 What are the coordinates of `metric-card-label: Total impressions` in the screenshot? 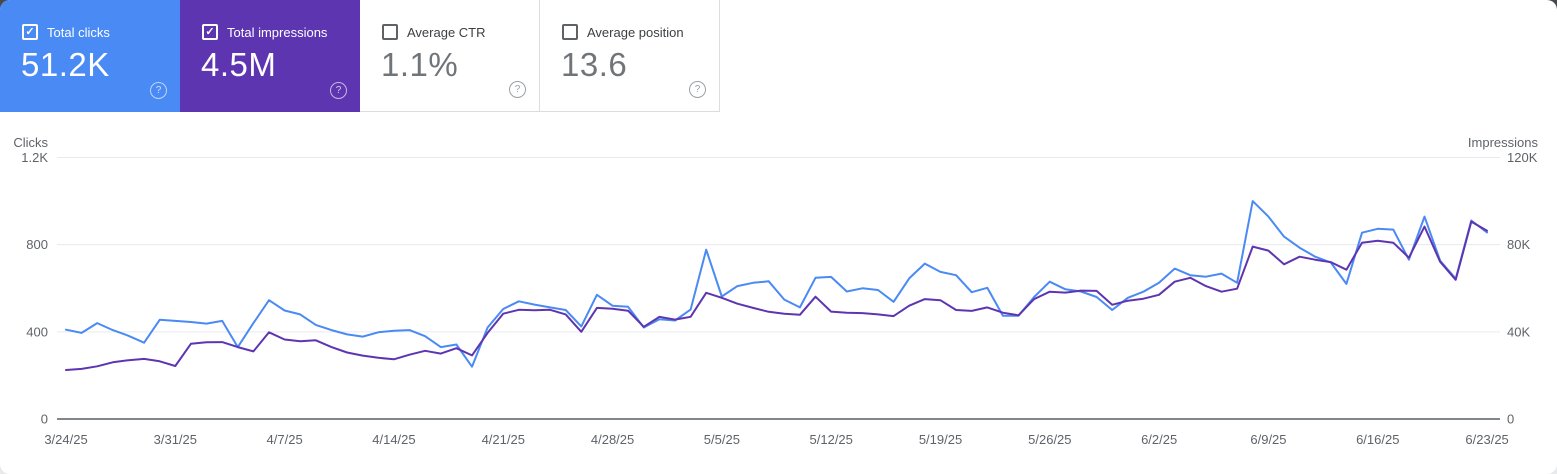 It's located at (277, 32).